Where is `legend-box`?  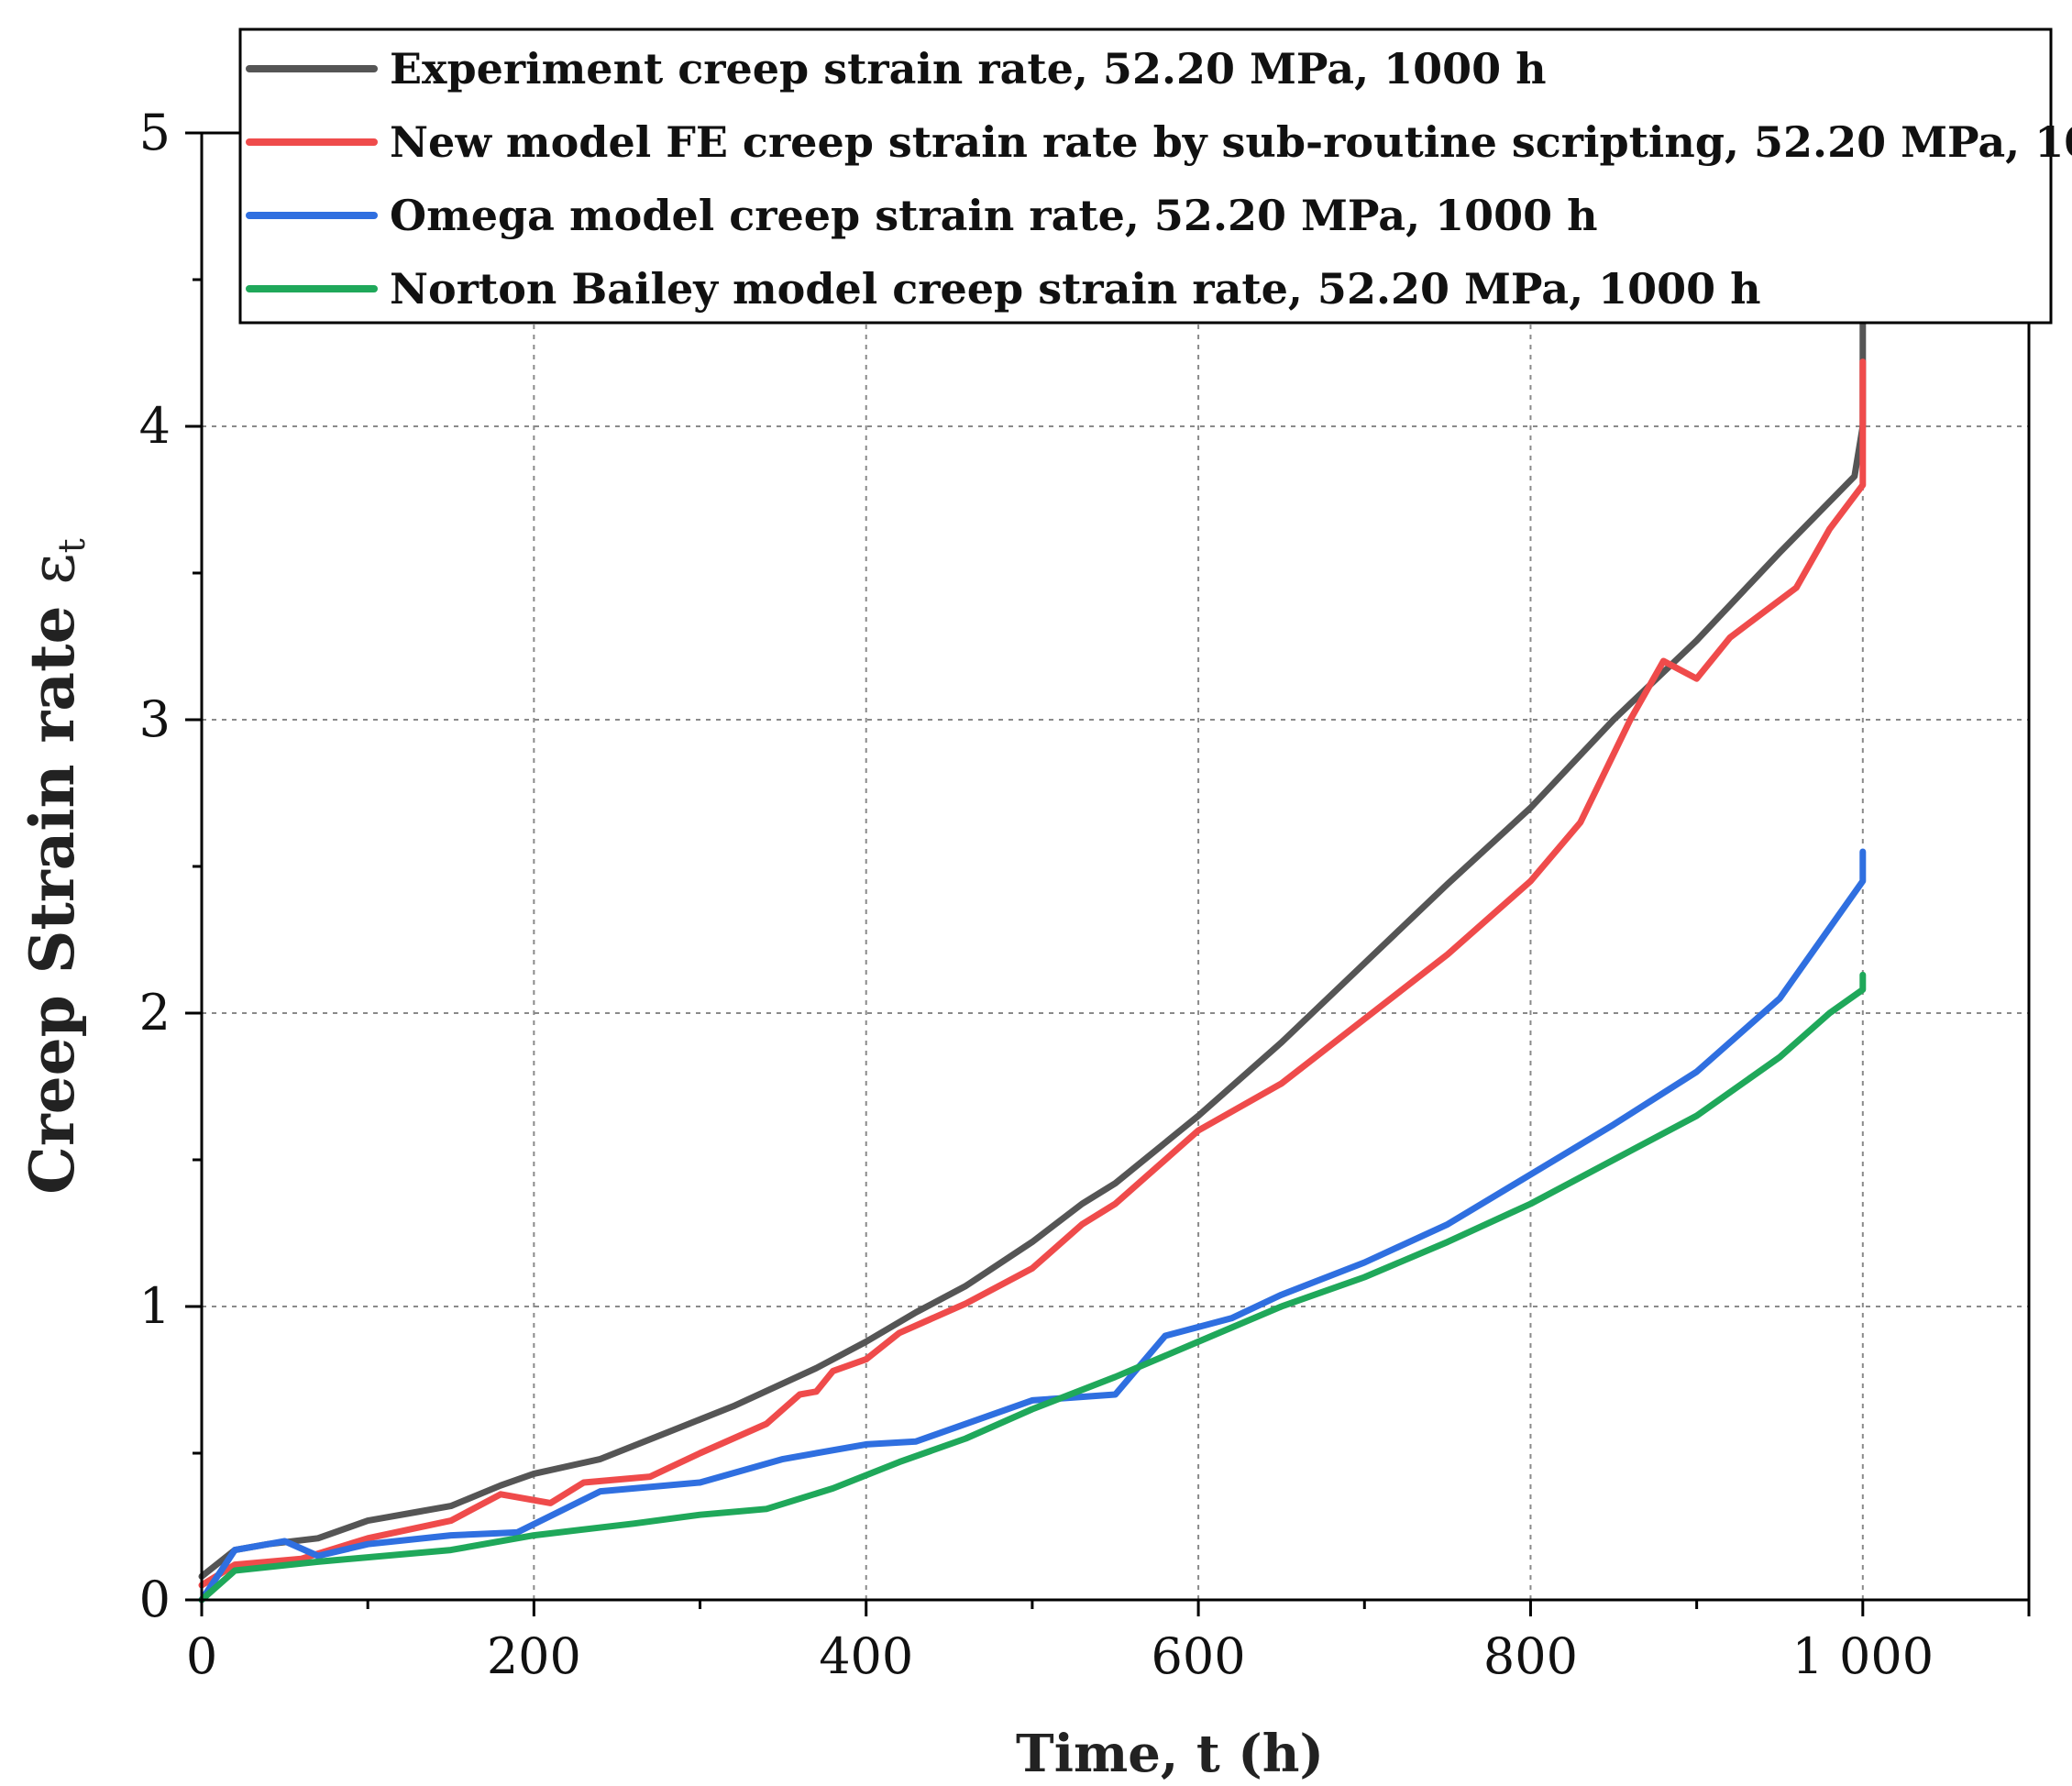
legend-box is located at coordinates (1145, 176).